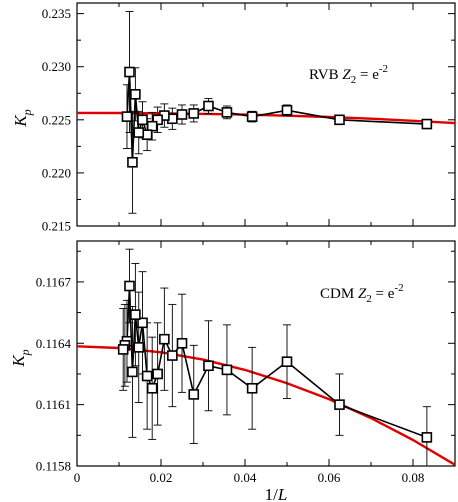  I want to click on x-tick-label: 0.04, so click(245, 477).